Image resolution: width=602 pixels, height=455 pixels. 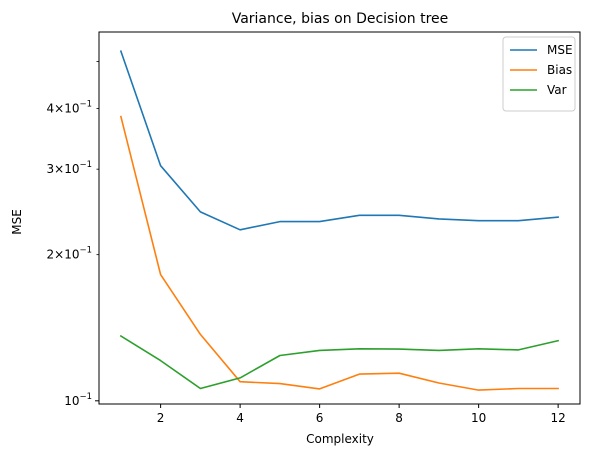 What do you see at coordinates (161, 418) in the screenshot?
I see `x-tick-label: 2` at bounding box center [161, 418].